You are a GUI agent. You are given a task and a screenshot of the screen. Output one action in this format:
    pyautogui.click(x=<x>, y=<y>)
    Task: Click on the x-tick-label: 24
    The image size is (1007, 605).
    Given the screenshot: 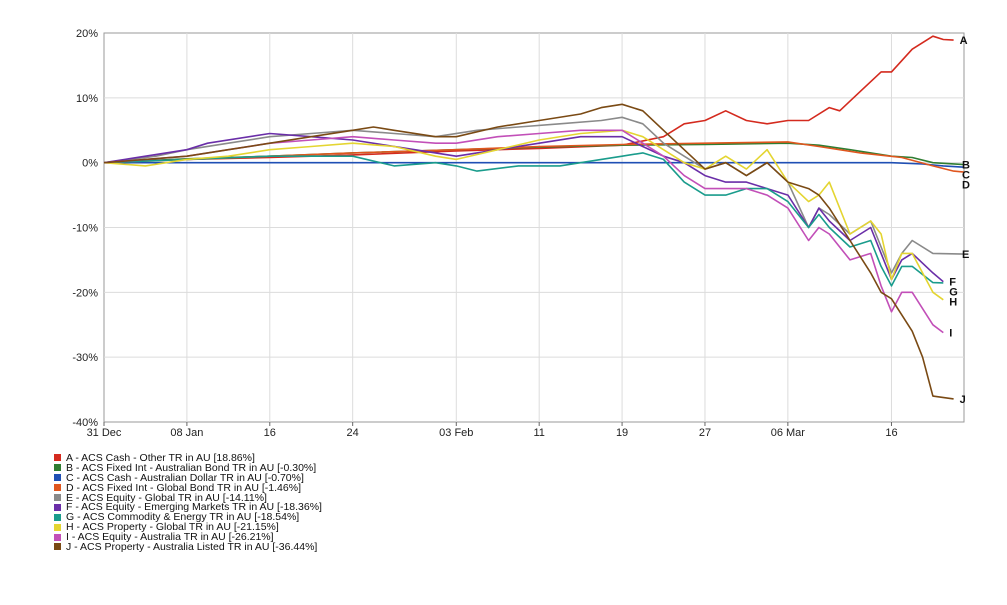 What is the action you would take?
    pyautogui.click(x=353, y=433)
    